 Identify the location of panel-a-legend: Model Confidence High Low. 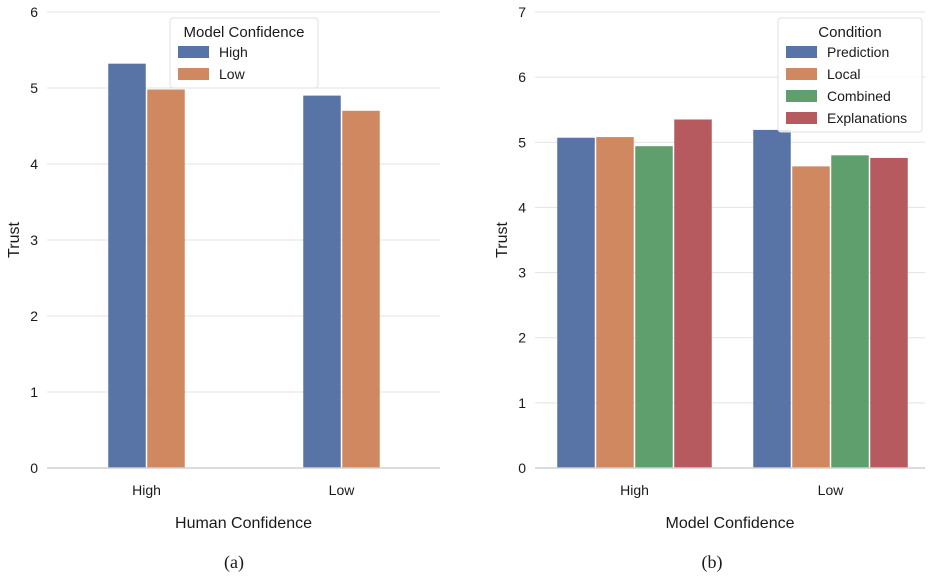
(244, 53).